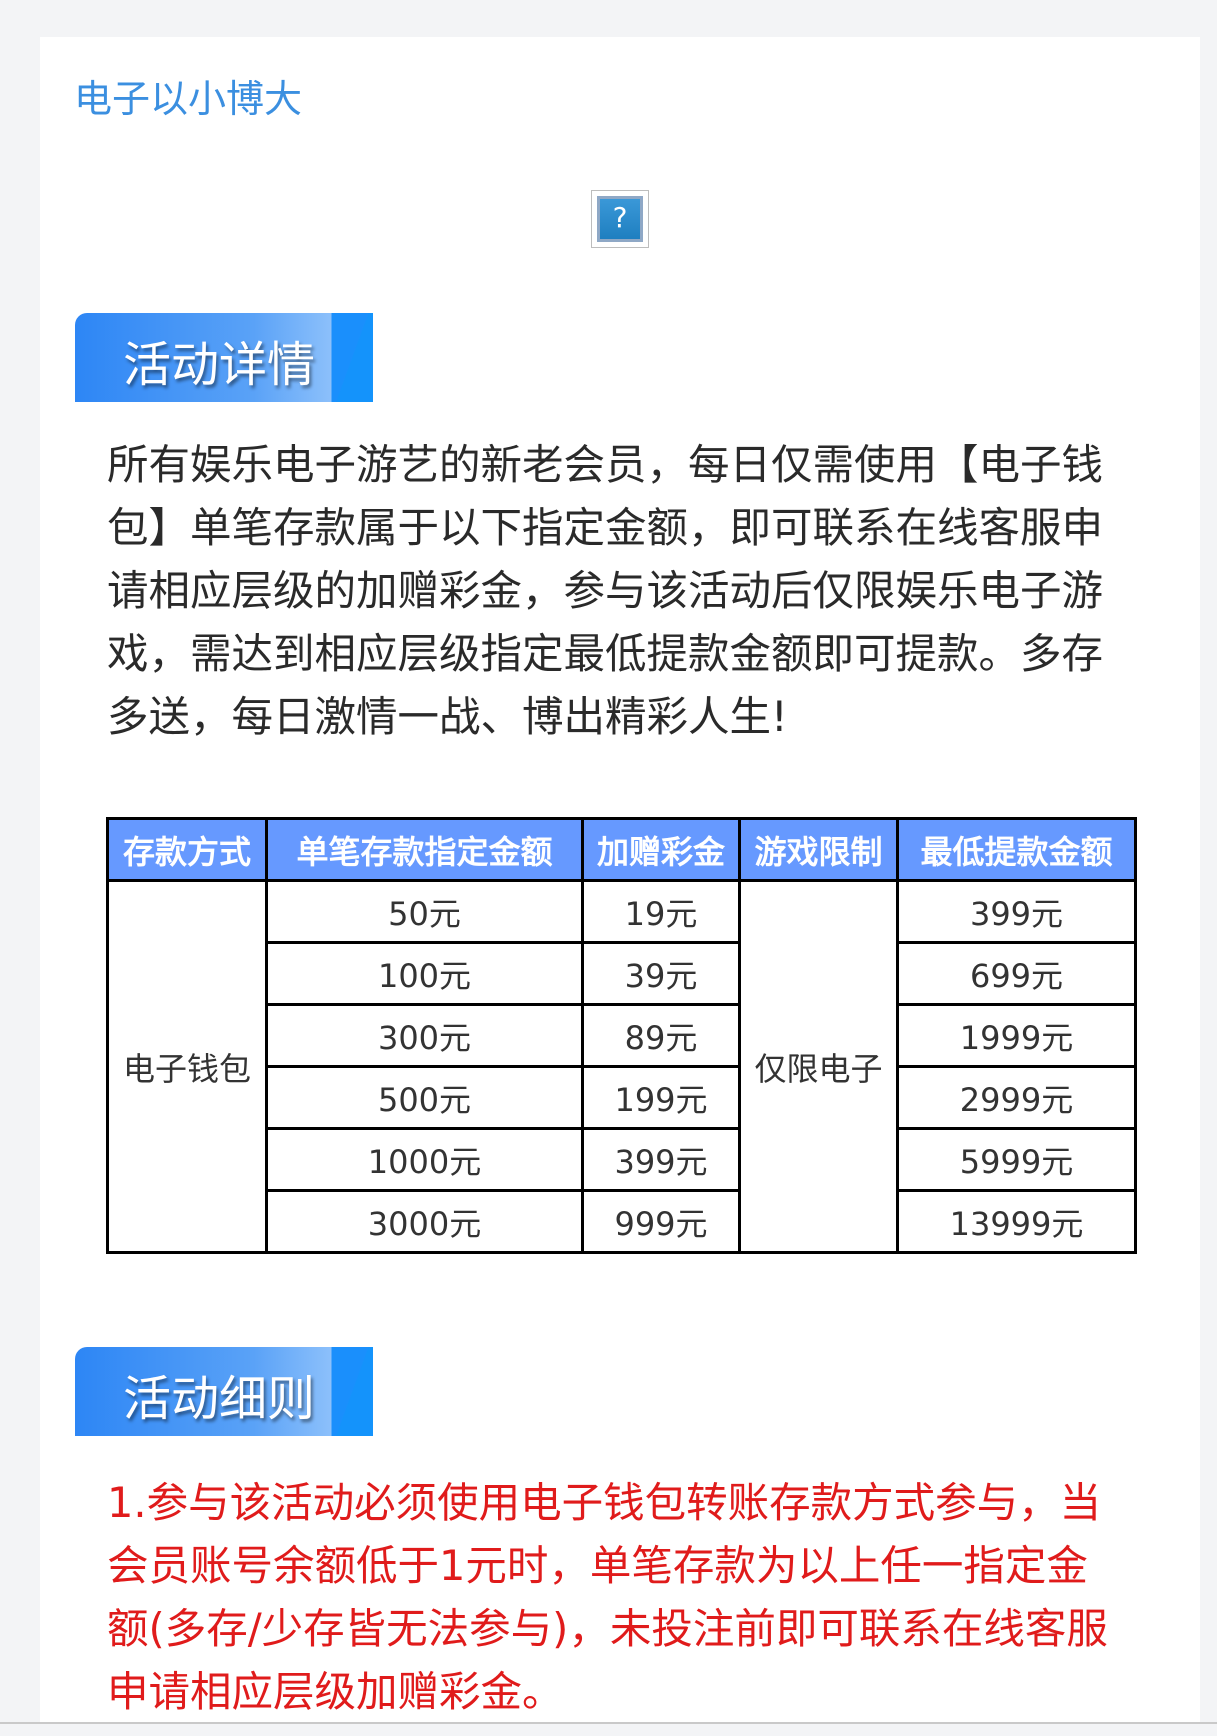 The height and width of the screenshot is (1736, 1217). I want to click on header-bonus: 加赠彩金, so click(661, 849).